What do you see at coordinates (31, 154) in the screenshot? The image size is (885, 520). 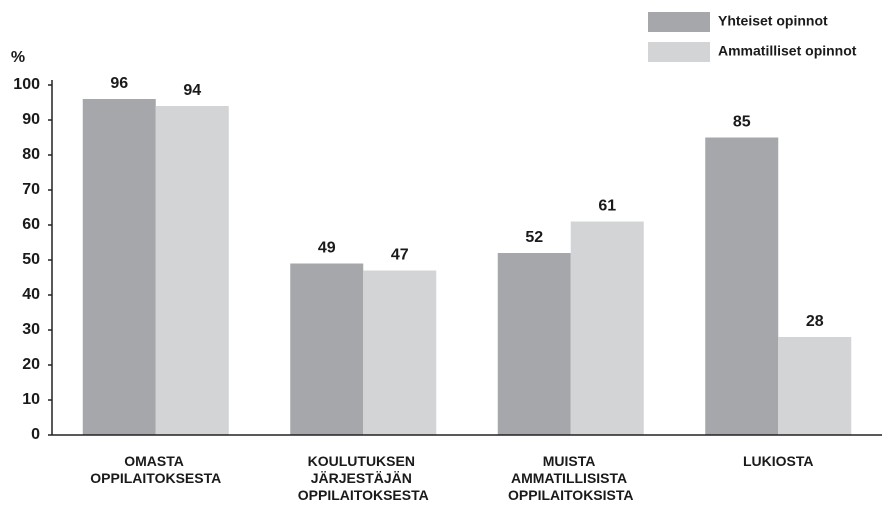 I see `y-tick-label: 80` at bounding box center [31, 154].